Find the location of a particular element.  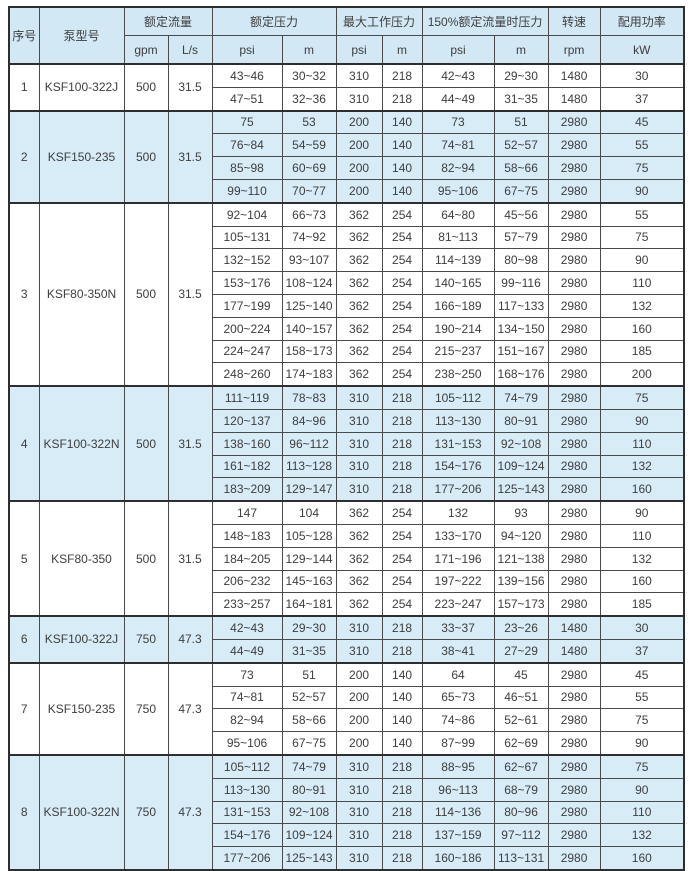

value-cell: 114~136 is located at coordinates (458, 812).